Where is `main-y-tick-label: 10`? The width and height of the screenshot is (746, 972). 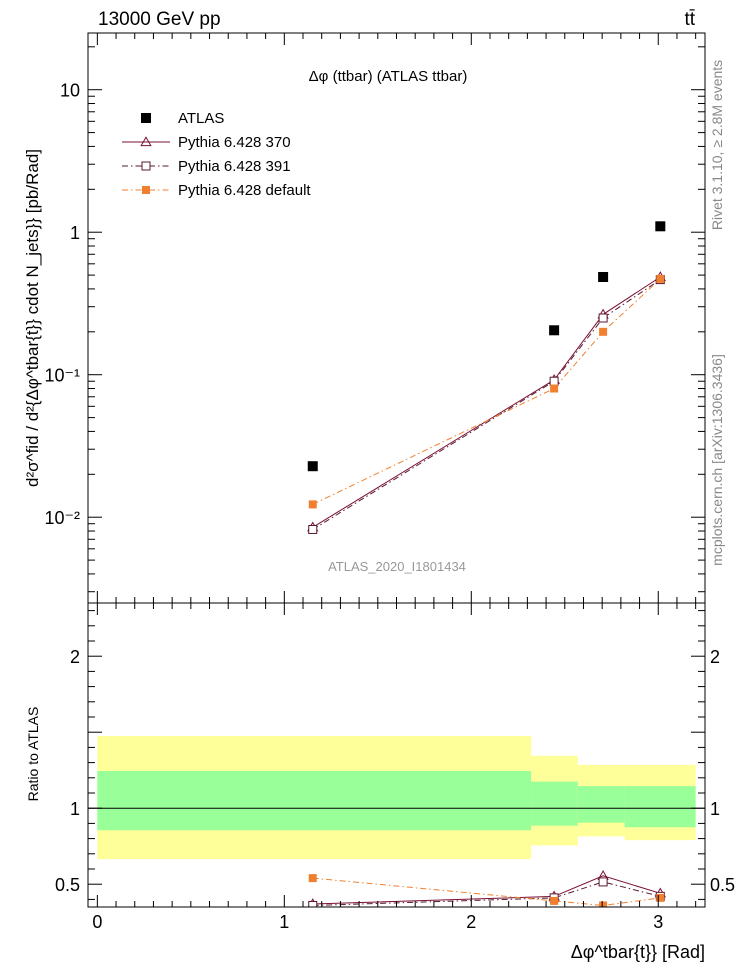
main-y-tick-label: 10 is located at coordinates (70, 91).